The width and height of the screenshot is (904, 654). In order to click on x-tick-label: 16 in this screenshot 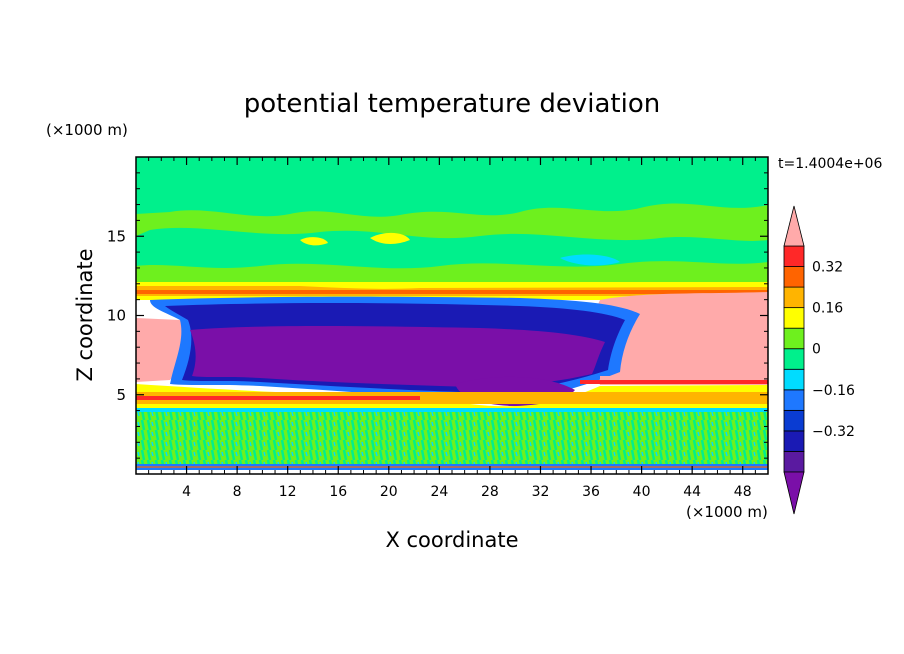, I will do `click(338, 492)`.